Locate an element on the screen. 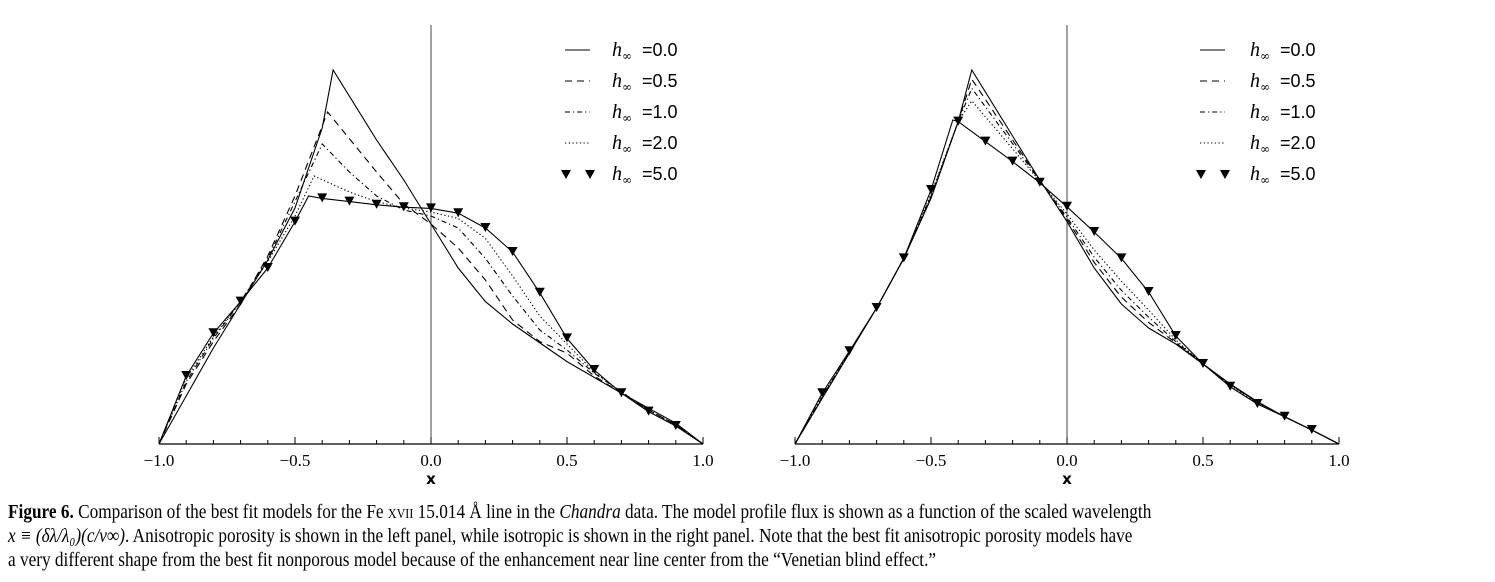 The image size is (1495, 582). mission-name: Chandra is located at coordinates (590, 512).